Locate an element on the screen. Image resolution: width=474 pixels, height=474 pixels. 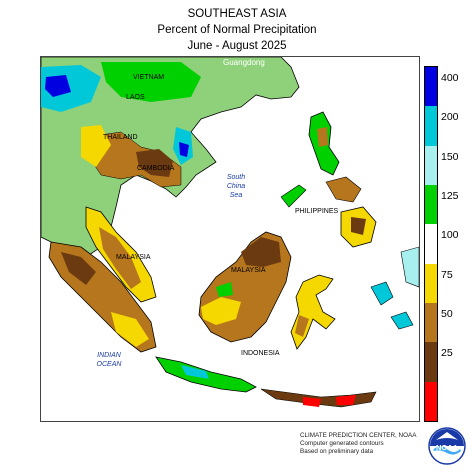
legend-tick-label: 150 is located at coordinates (450, 156).